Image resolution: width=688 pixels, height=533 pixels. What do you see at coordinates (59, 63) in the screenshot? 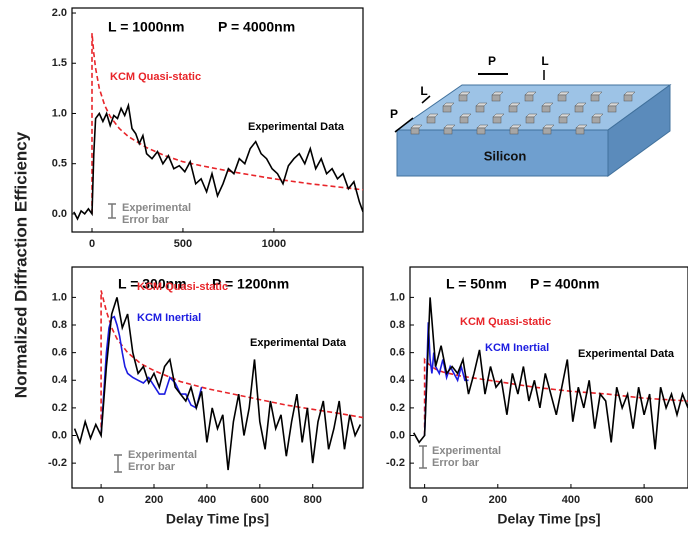
I see `y-tick-label: 1.5` at bounding box center [59, 63].